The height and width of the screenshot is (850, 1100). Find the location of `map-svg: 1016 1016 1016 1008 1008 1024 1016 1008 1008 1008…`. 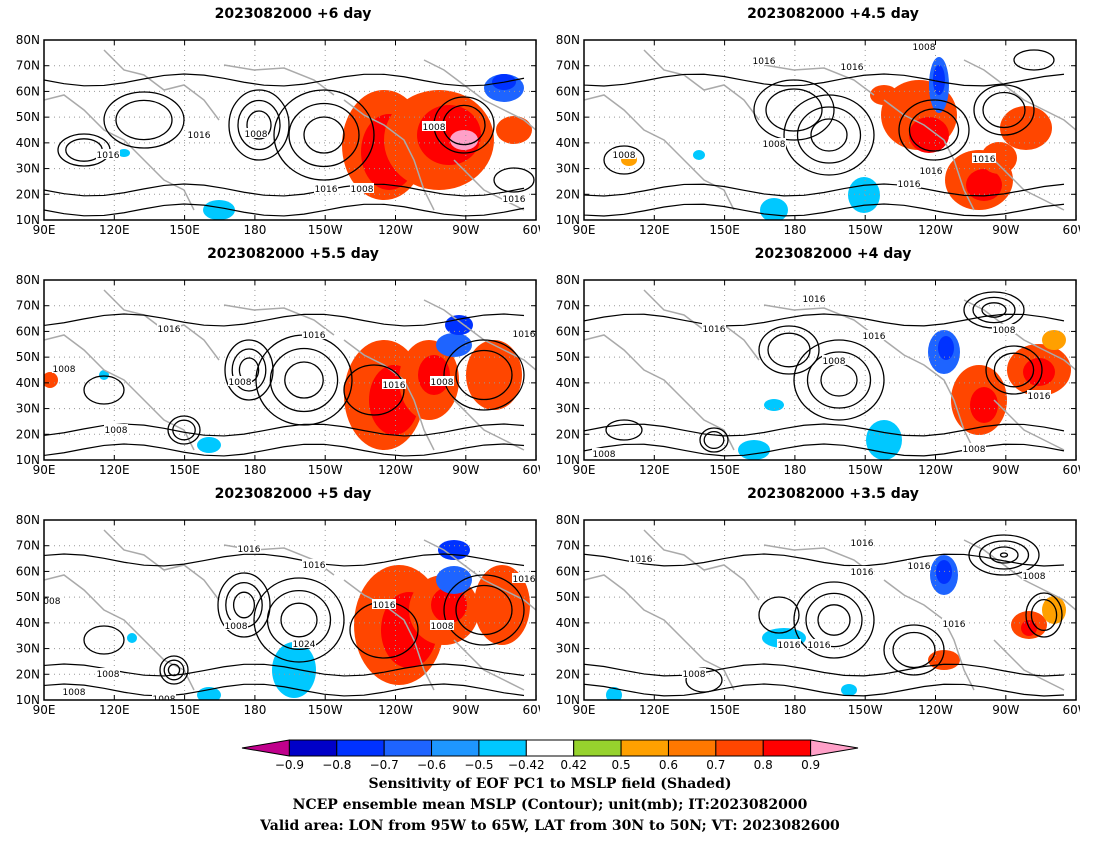

map-svg: 1016 1016 1016 1008 1008 1024 1016 1008 1008 1008… is located at coordinates (278, 614).